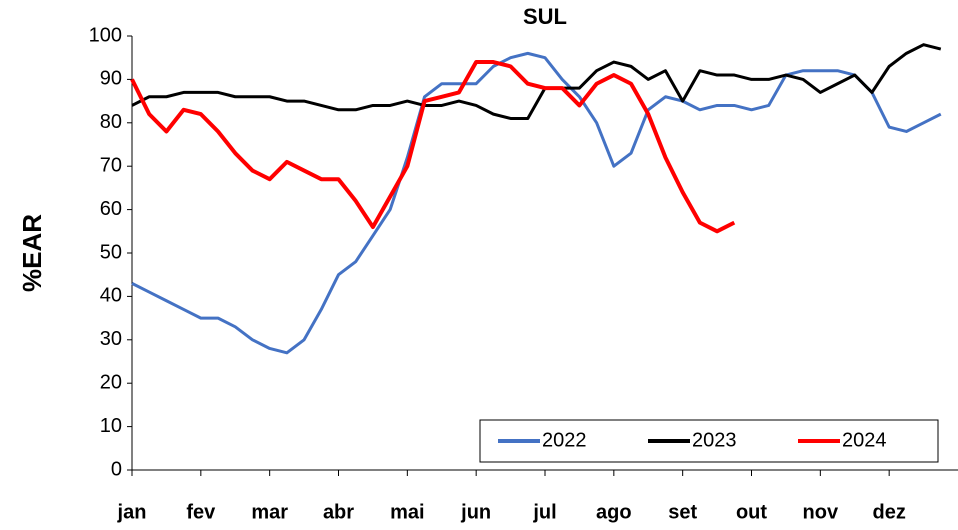 Image resolution: width=958 pixels, height=530 pixels. I want to click on y-tick-label: 0, so click(116, 469).